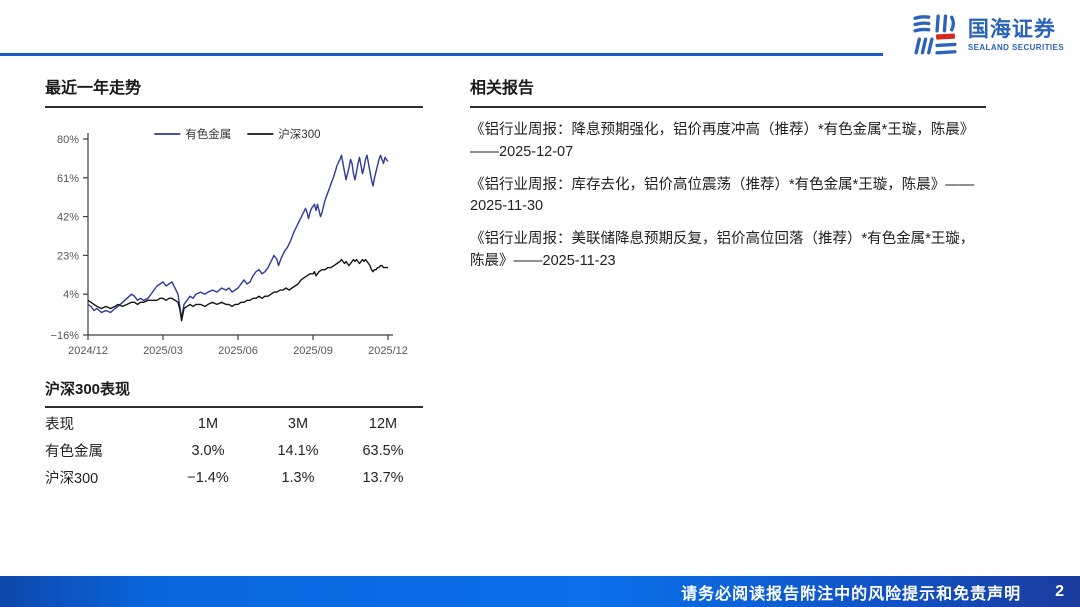  What do you see at coordinates (234, 91) in the screenshot?
I see `trend-section-title: 最近一年走势` at bounding box center [234, 91].